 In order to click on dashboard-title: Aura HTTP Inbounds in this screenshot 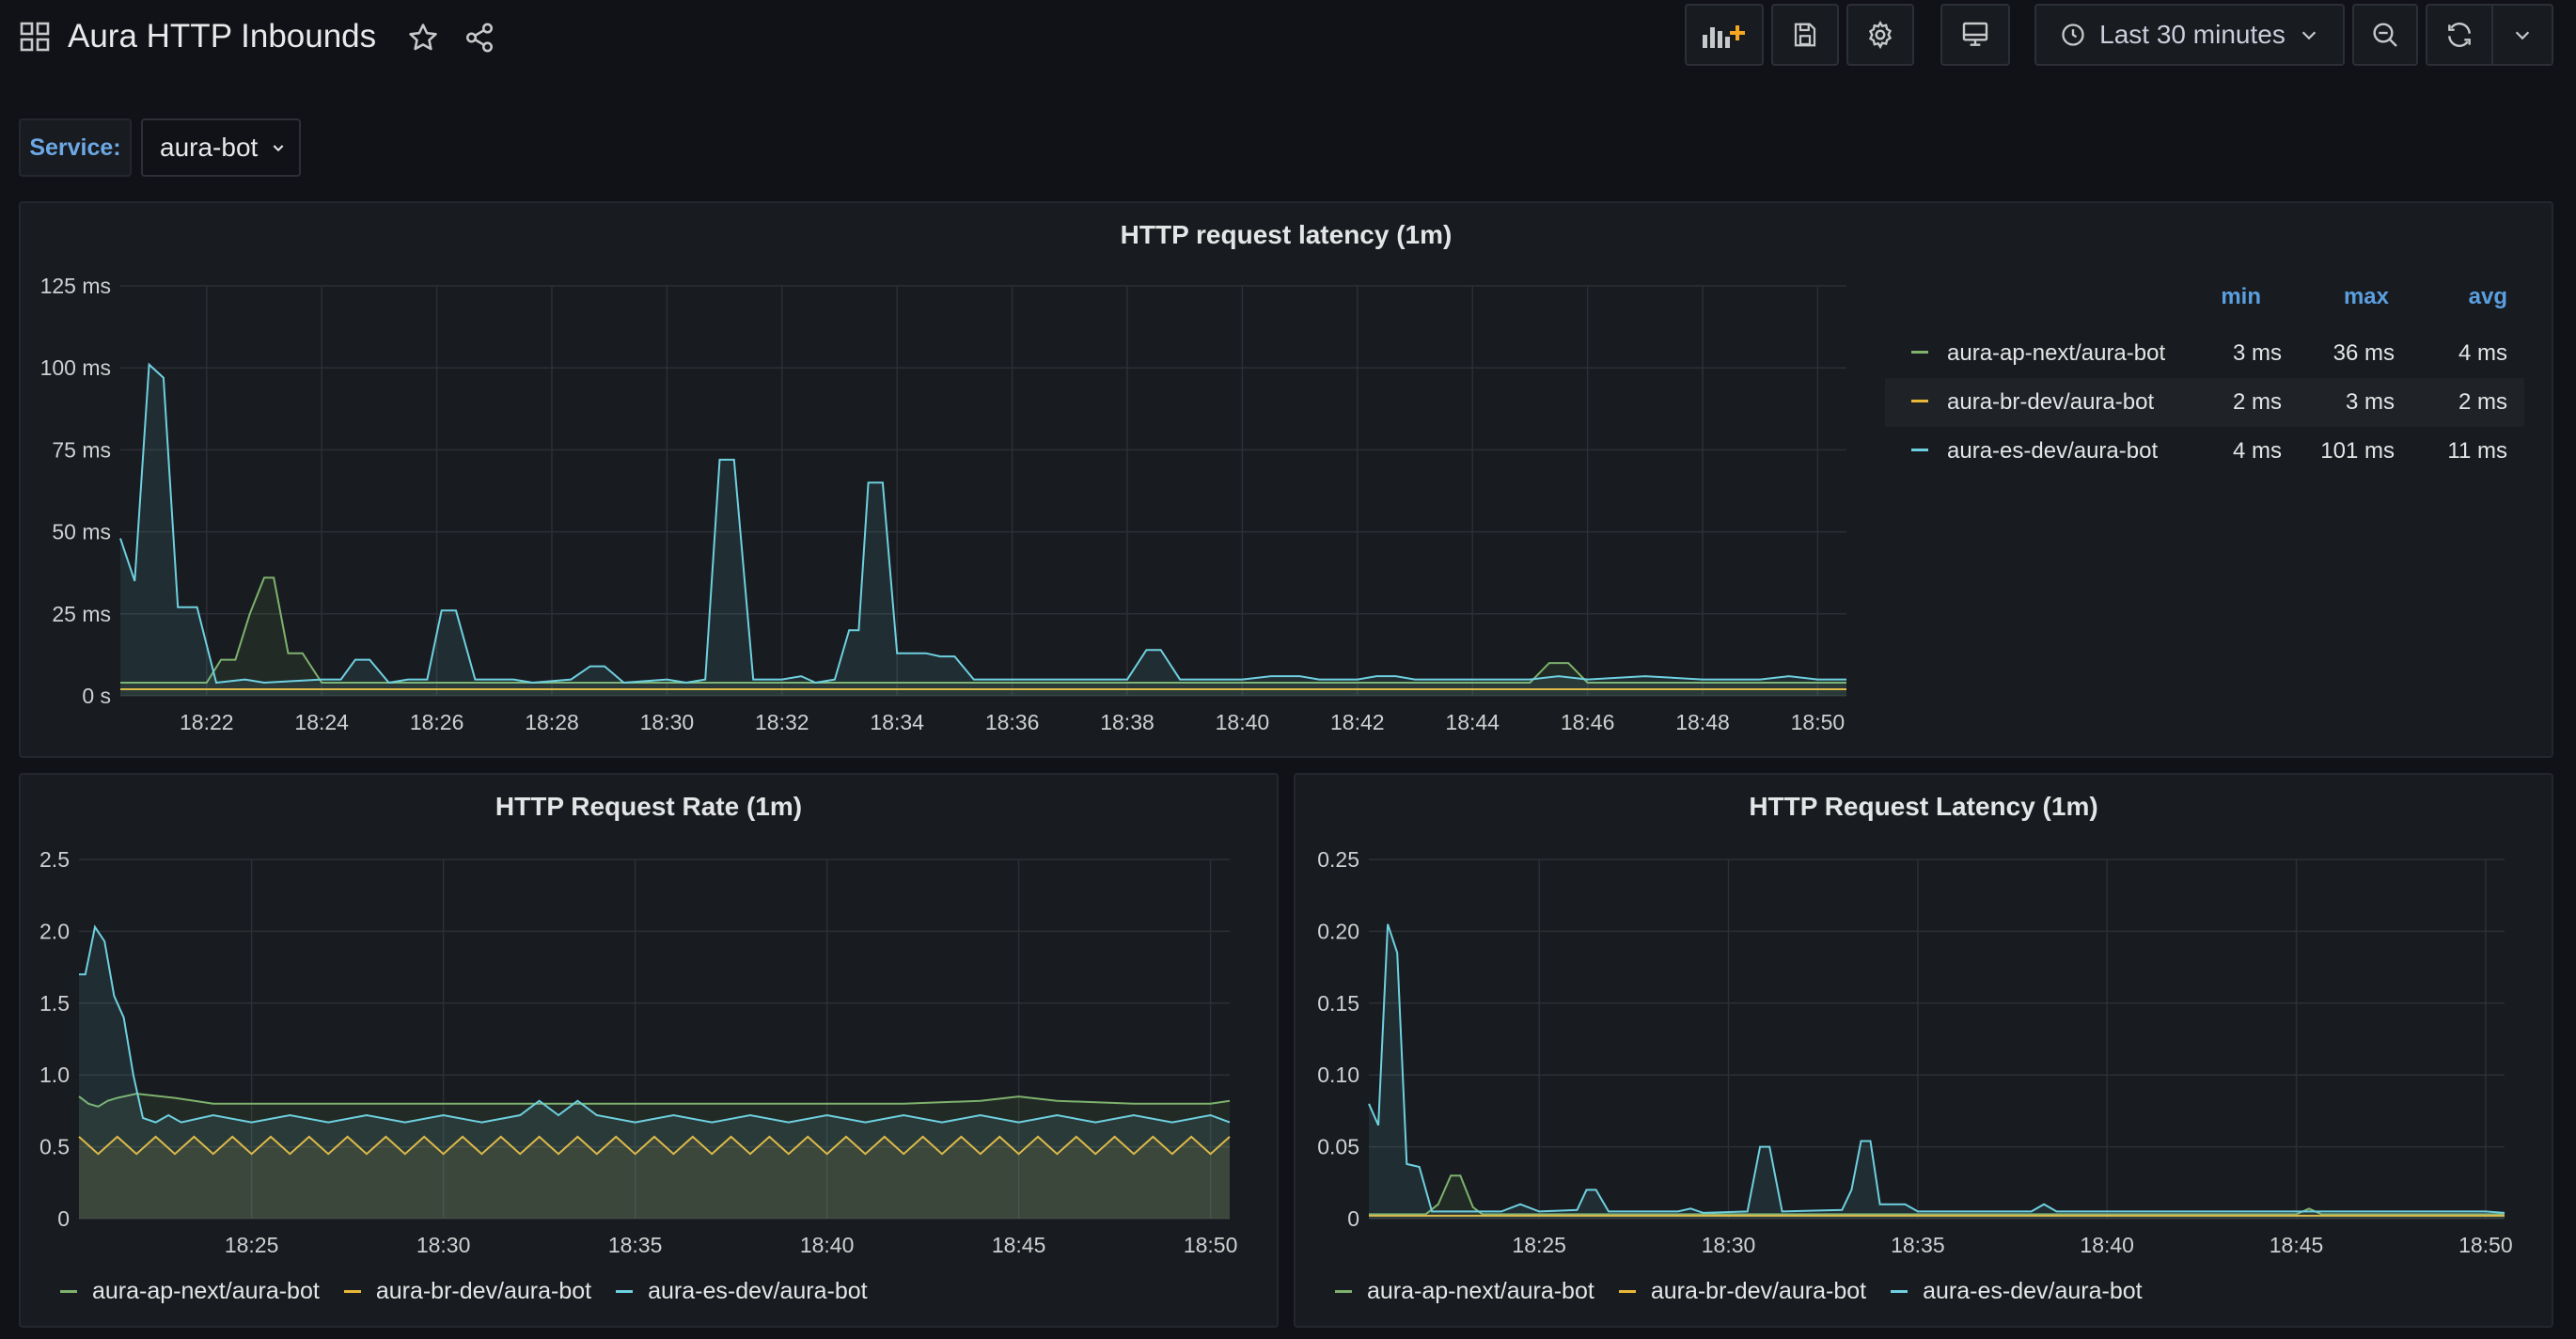, I will do `click(223, 36)`.